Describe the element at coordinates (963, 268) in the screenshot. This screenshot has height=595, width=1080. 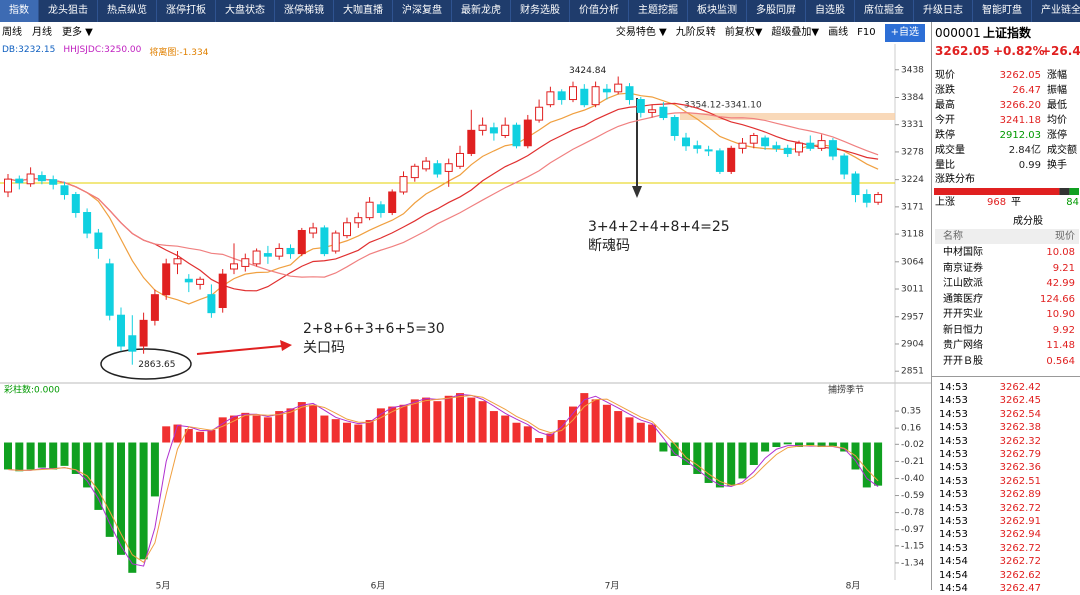
I see `stock-name: 南京证券` at that location.